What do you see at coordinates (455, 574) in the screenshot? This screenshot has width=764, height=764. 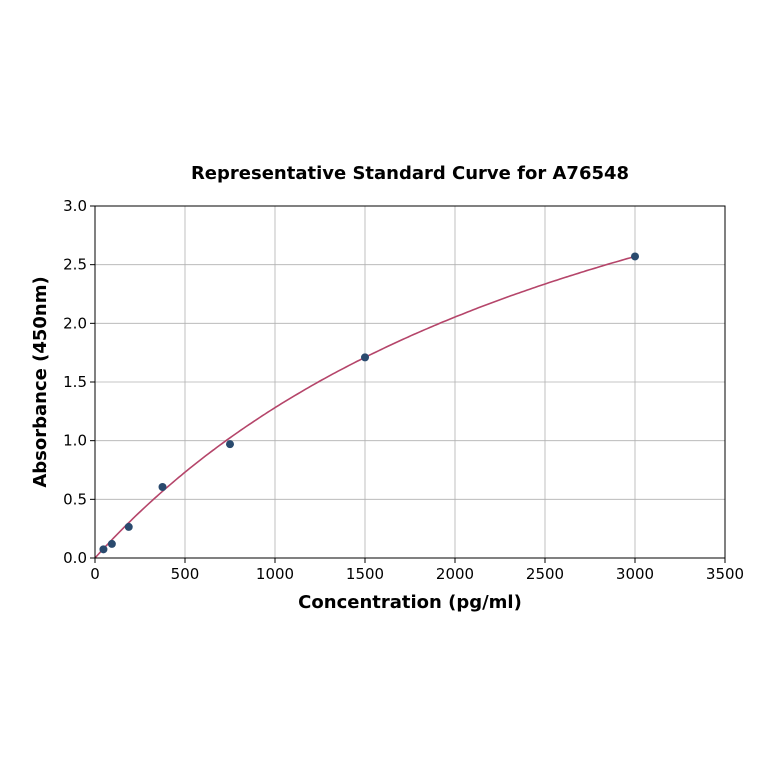 I see `x-tick-label: 2000` at bounding box center [455, 574].